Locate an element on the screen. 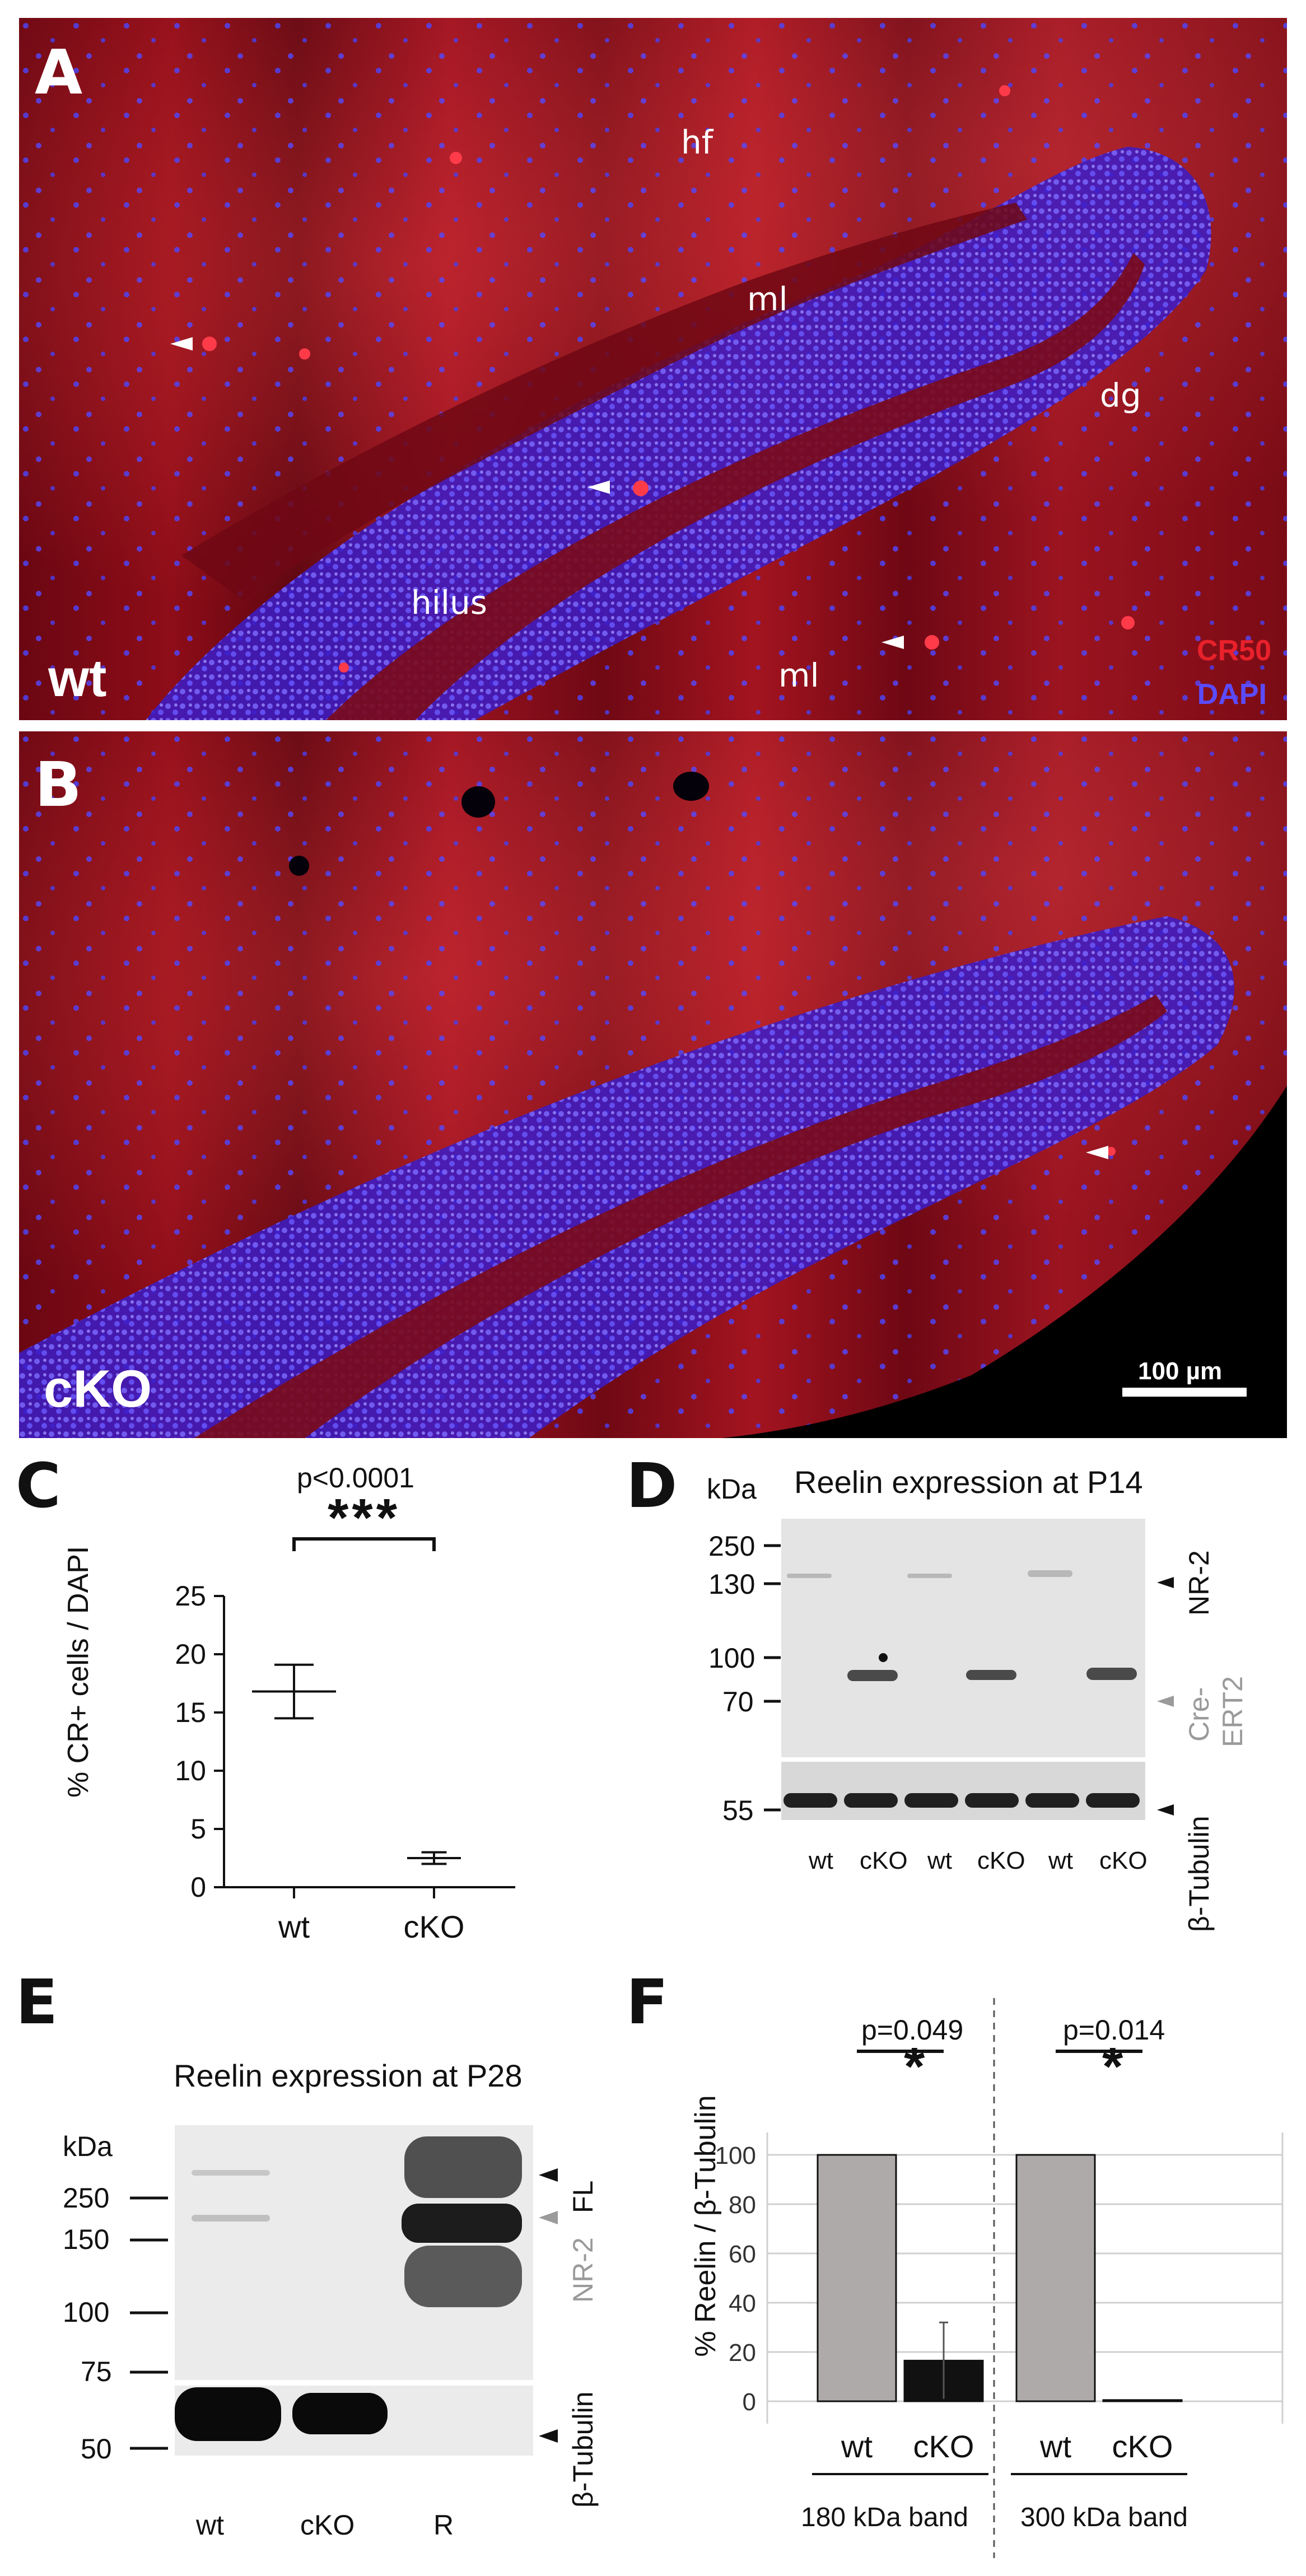 This screenshot has height=2576, width=1306. marker-d-250: 250 is located at coordinates (731, 1546).